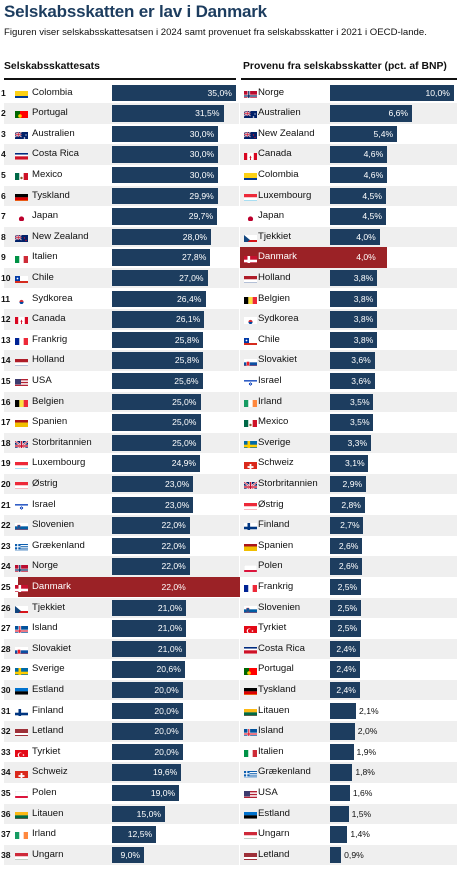  Describe the element at coordinates (276, 545) in the screenshot. I see `country-label: Spanien` at that location.